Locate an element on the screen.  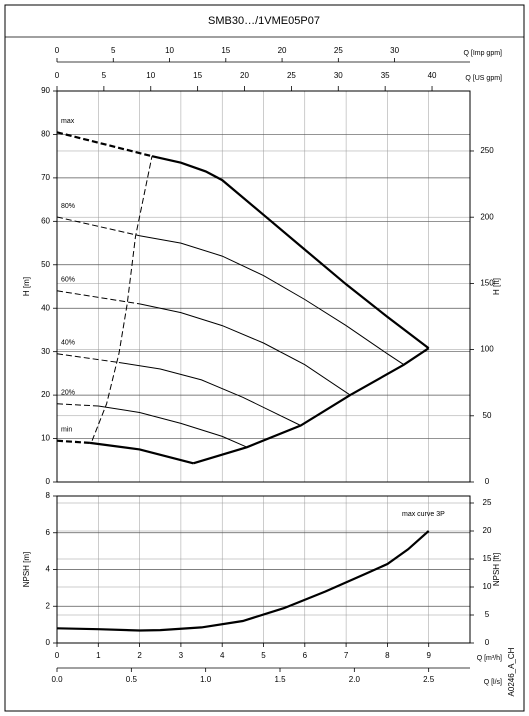
y2-tick-label: 15 is located at coordinates (487, 558).